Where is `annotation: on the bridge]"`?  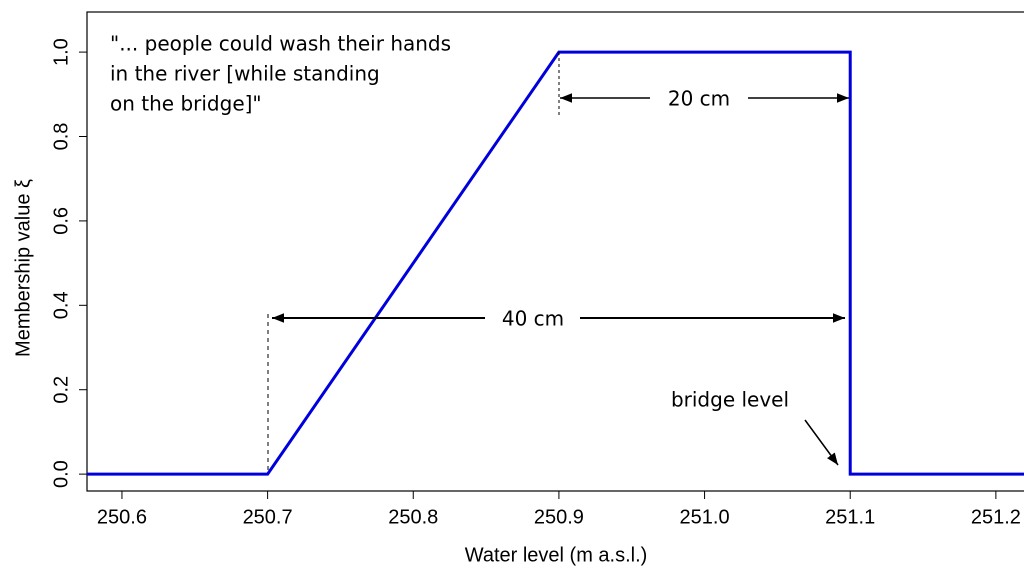 annotation: on the bridge]" is located at coordinates (186, 104).